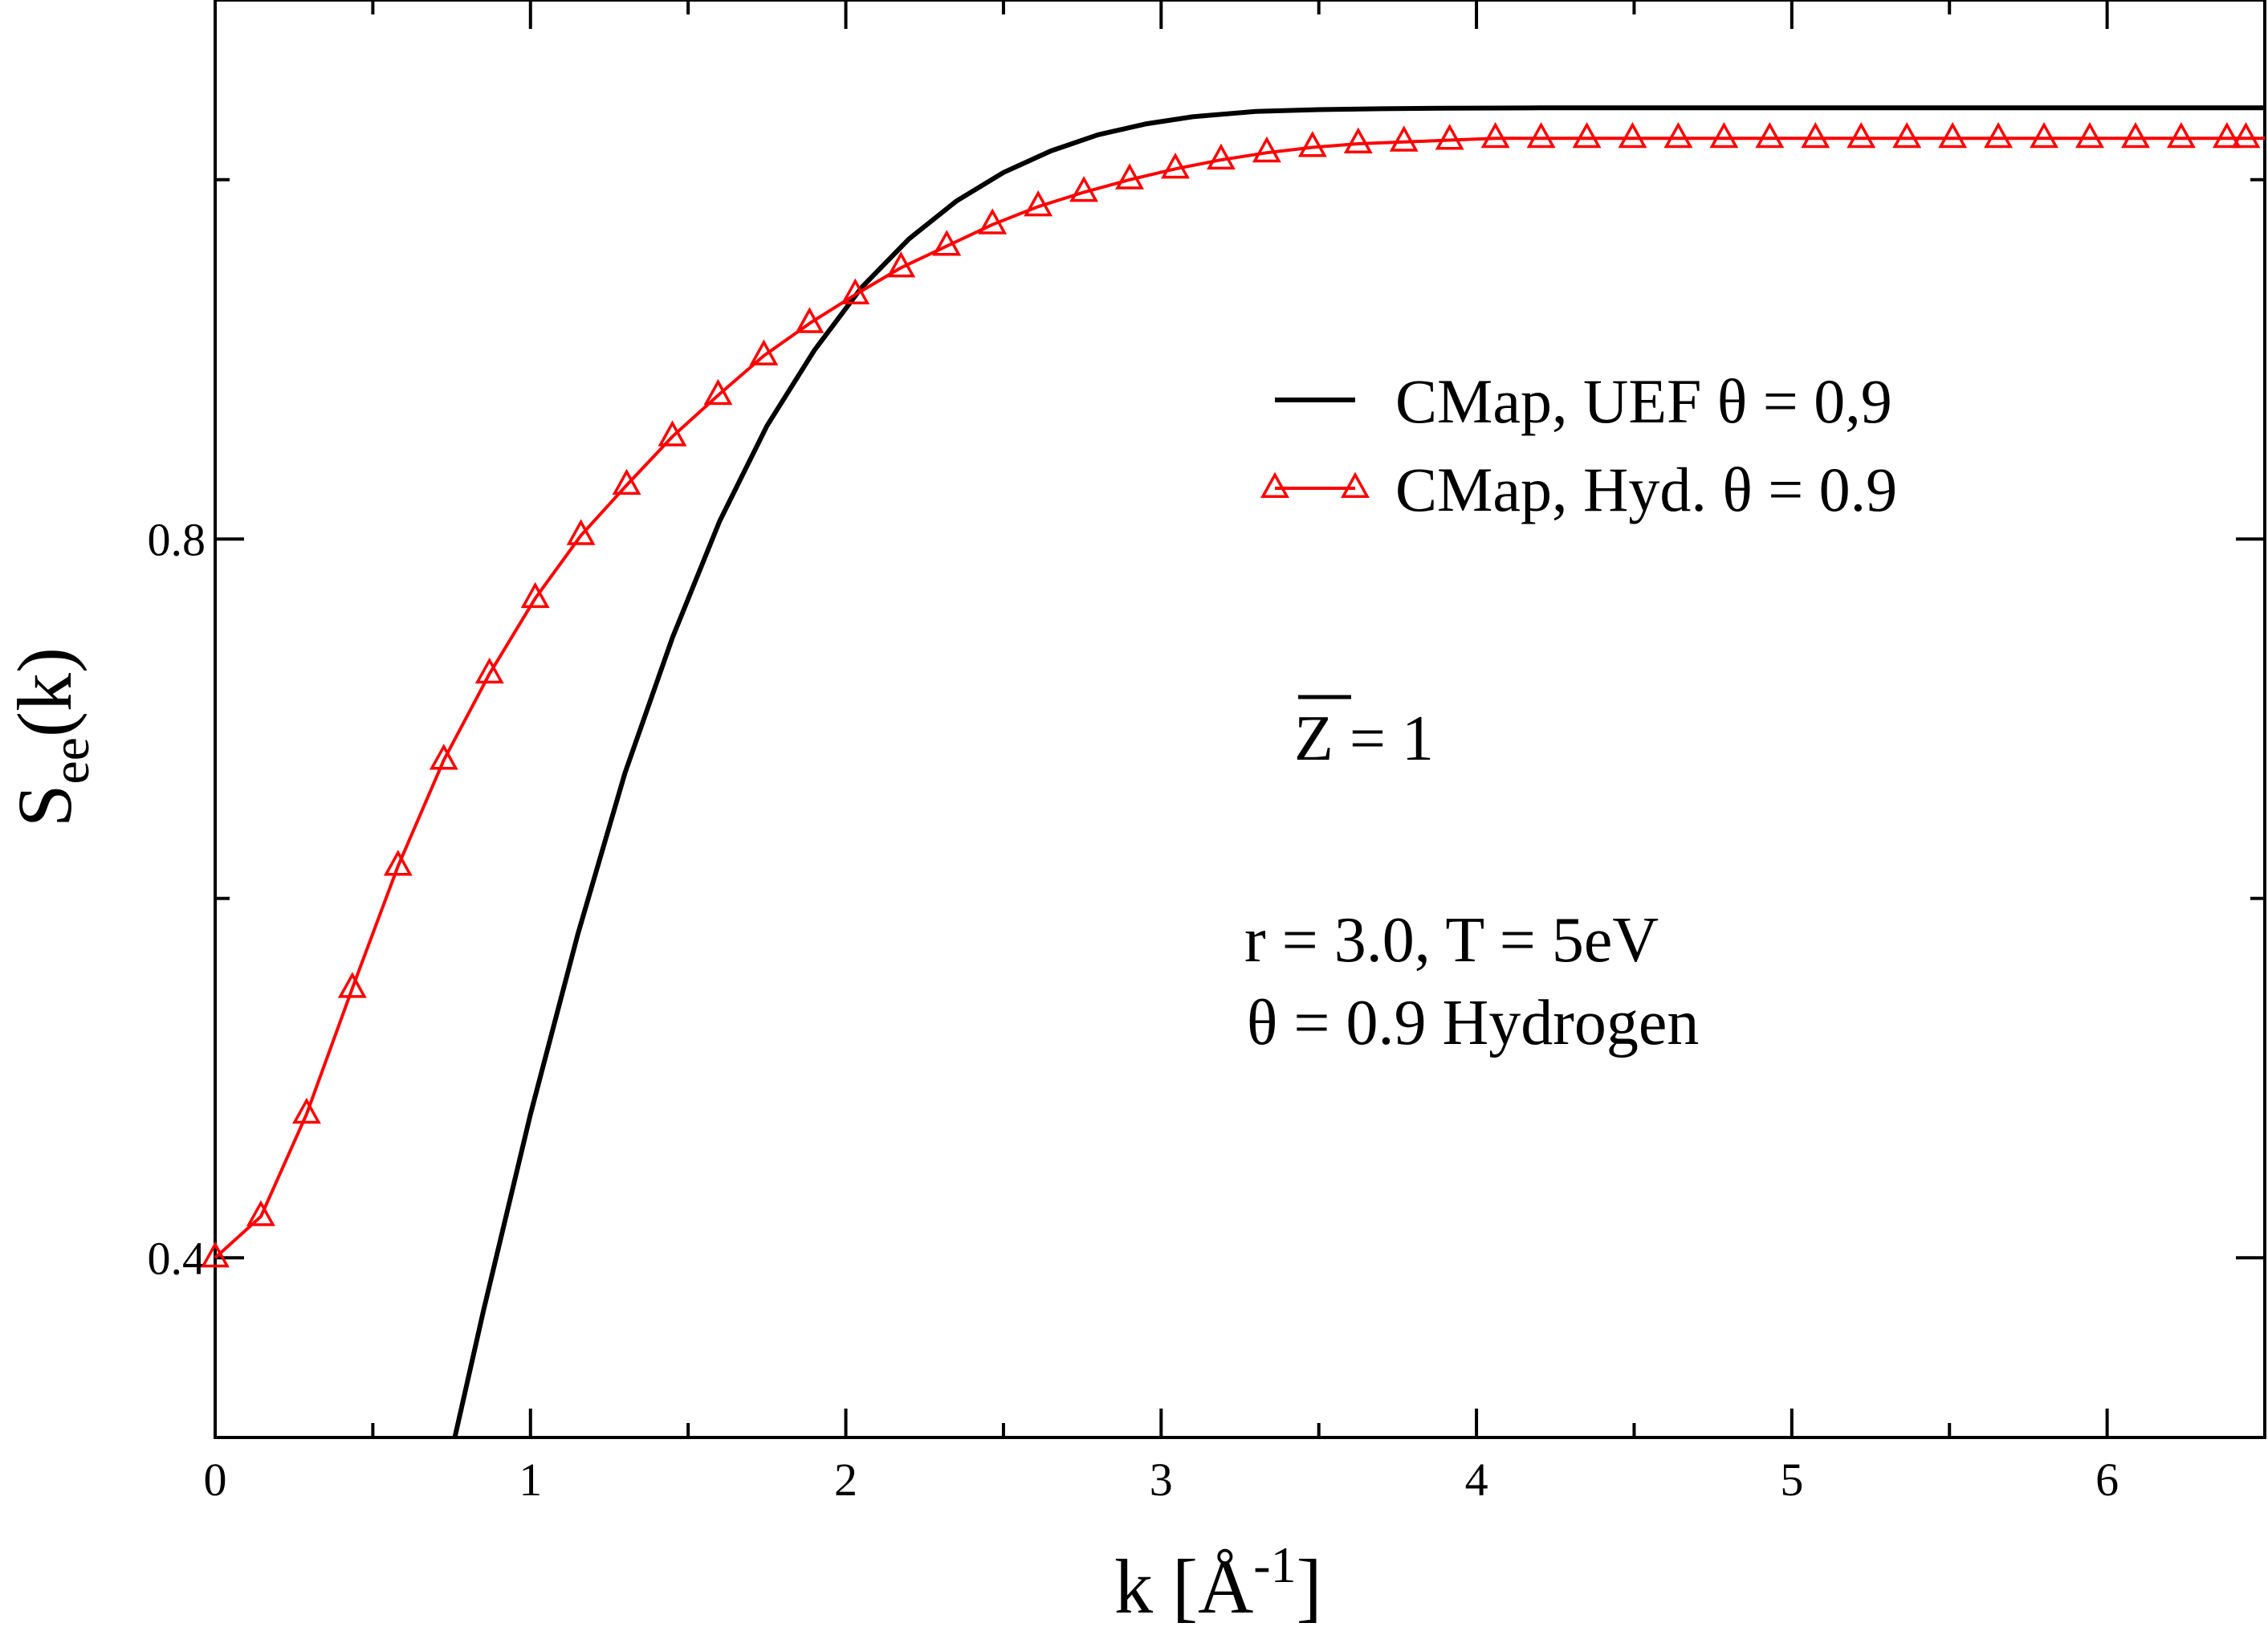 Image resolution: width=2268 pixels, height=1627 pixels. What do you see at coordinates (530, 1480) in the screenshot?
I see `x-tick-label: 1` at bounding box center [530, 1480].